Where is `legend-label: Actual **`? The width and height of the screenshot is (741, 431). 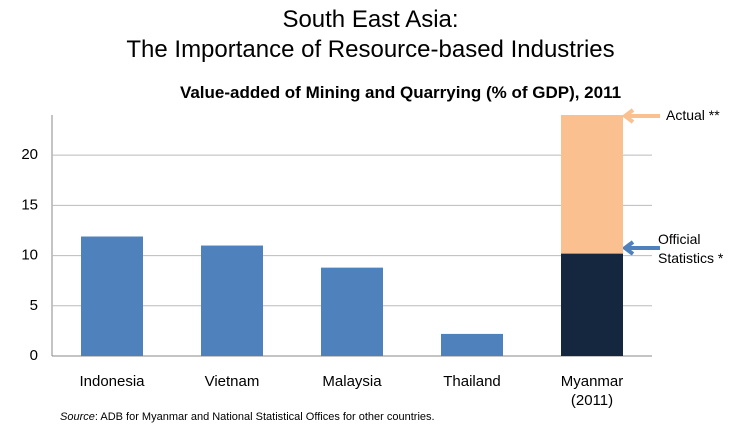 legend-label: Actual ** is located at coordinates (693, 115).